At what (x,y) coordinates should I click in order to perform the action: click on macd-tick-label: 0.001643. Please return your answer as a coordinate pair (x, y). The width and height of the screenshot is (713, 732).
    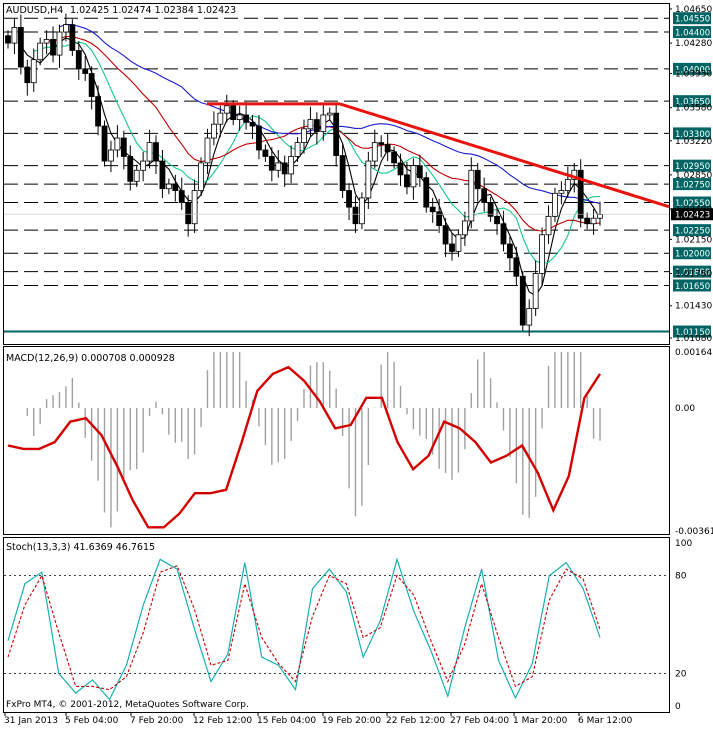
    Looking at the image, I should click on (694, 353).